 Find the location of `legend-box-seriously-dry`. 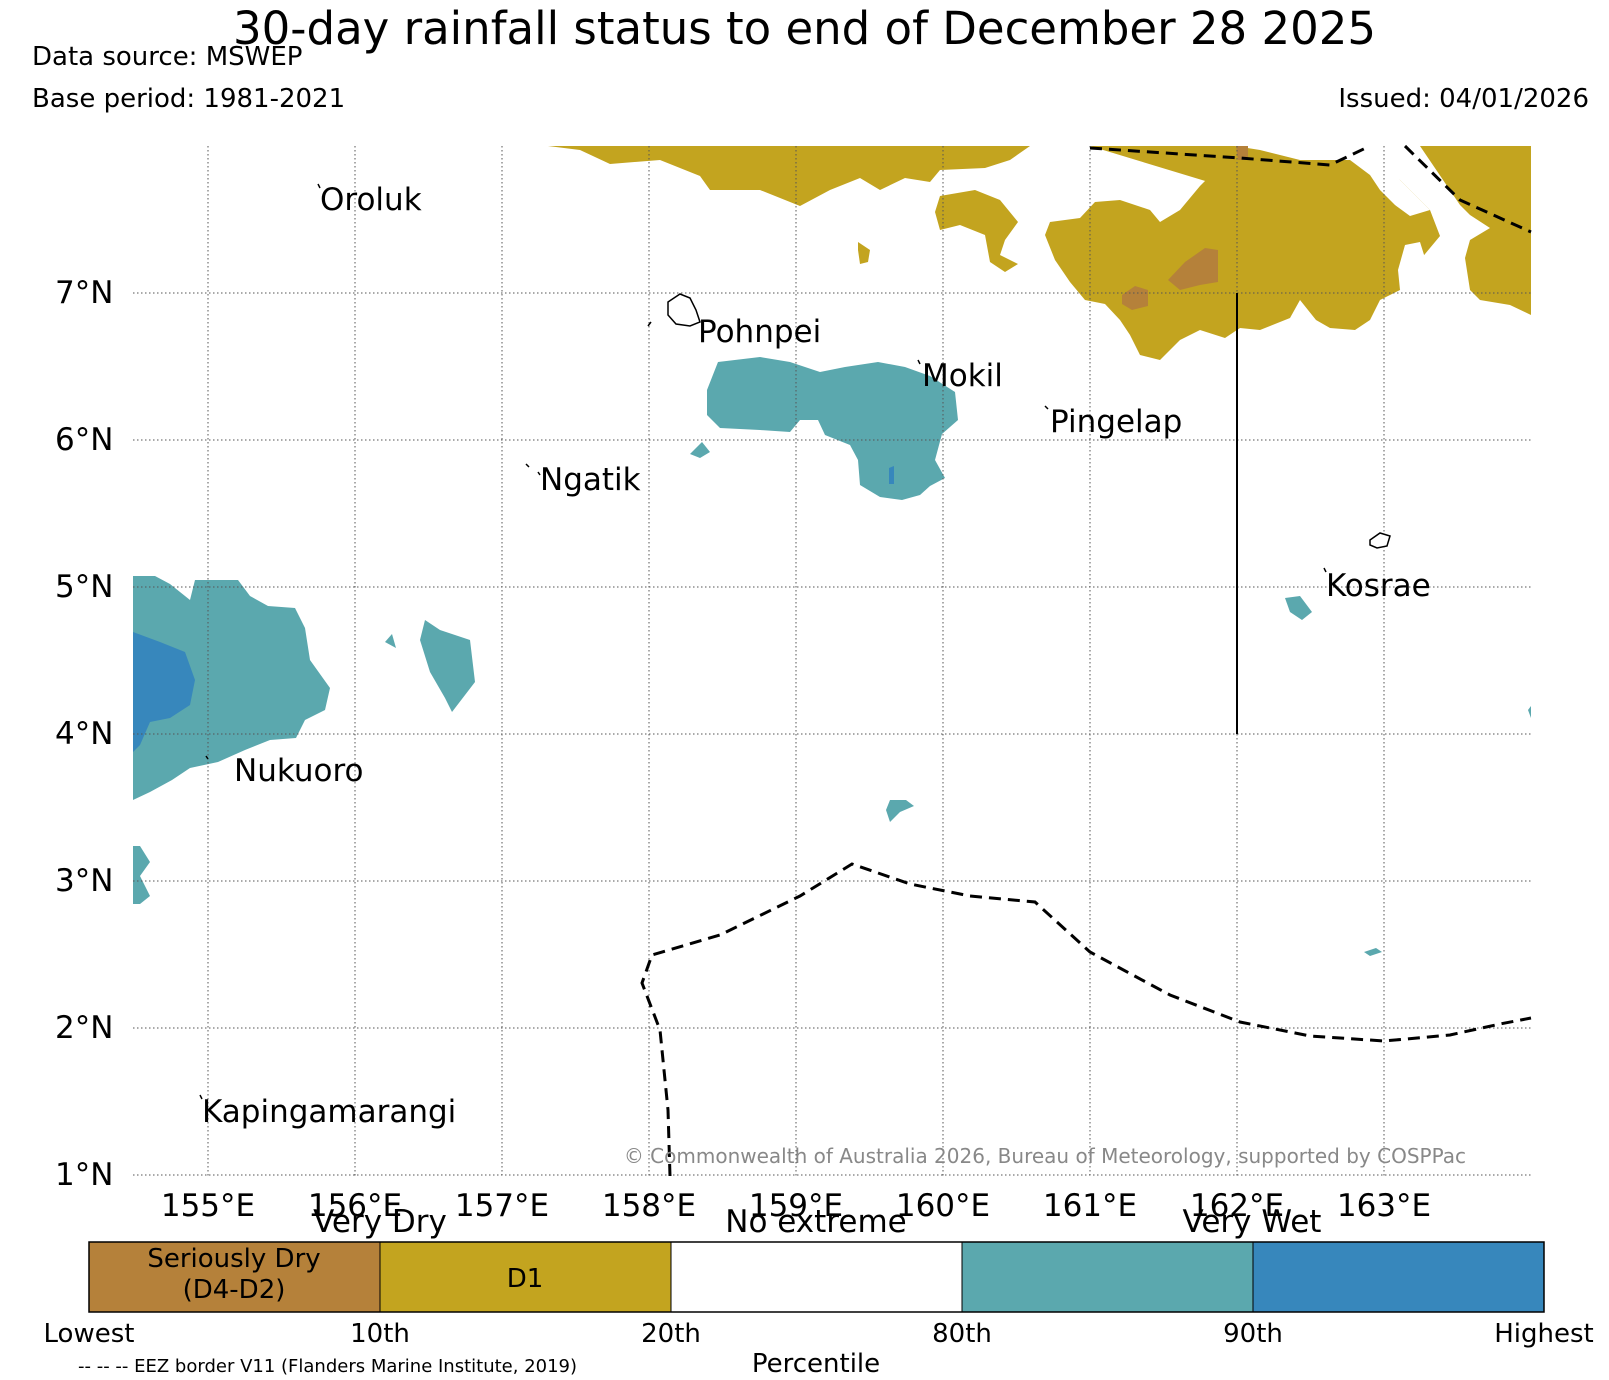

legend-box-seriously-dry is located at coordinates (234, 1277).